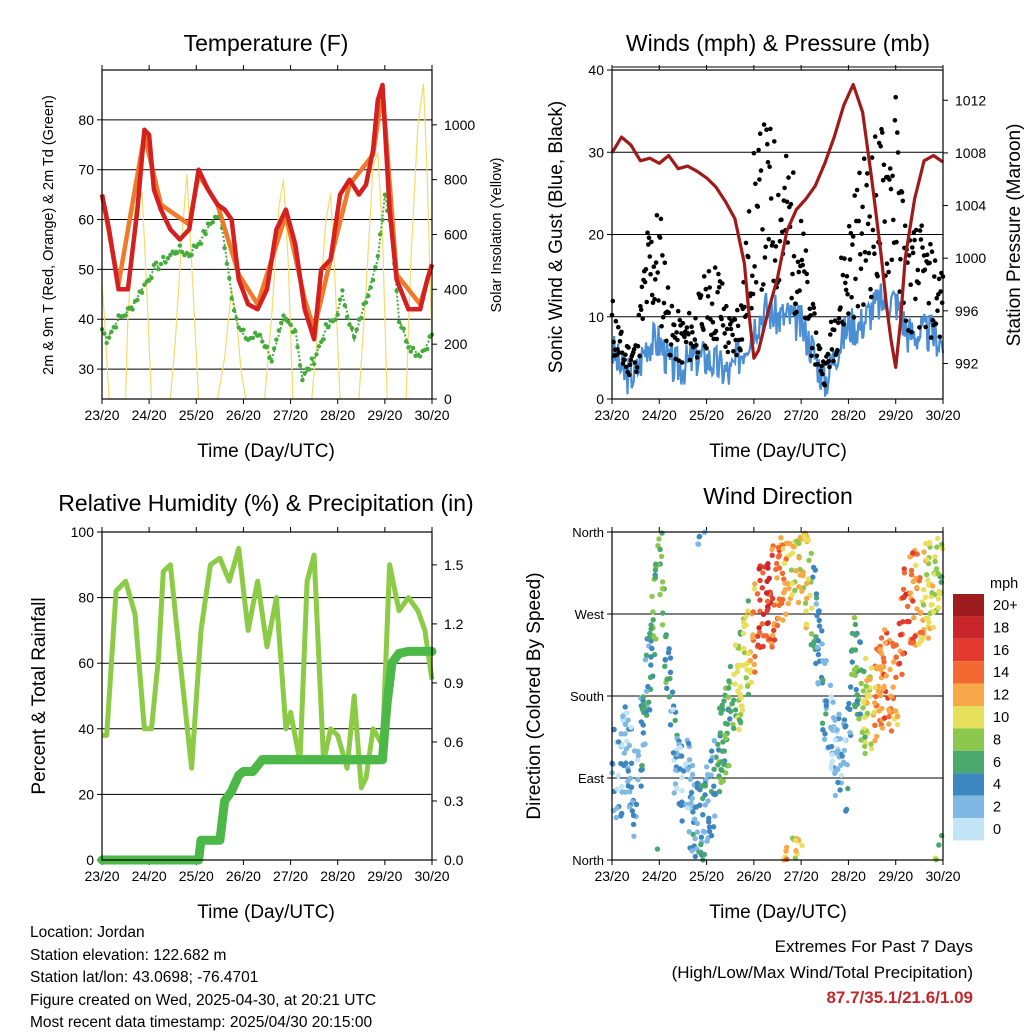 Image resolution: width=1024 pixels, height=1035 pixels. What do you see at coordinates (497, 234) in the screenshot?
I see `temperature-ylabel-right: Solar Insolation (Yellow)` at bounding box center [497, 234].